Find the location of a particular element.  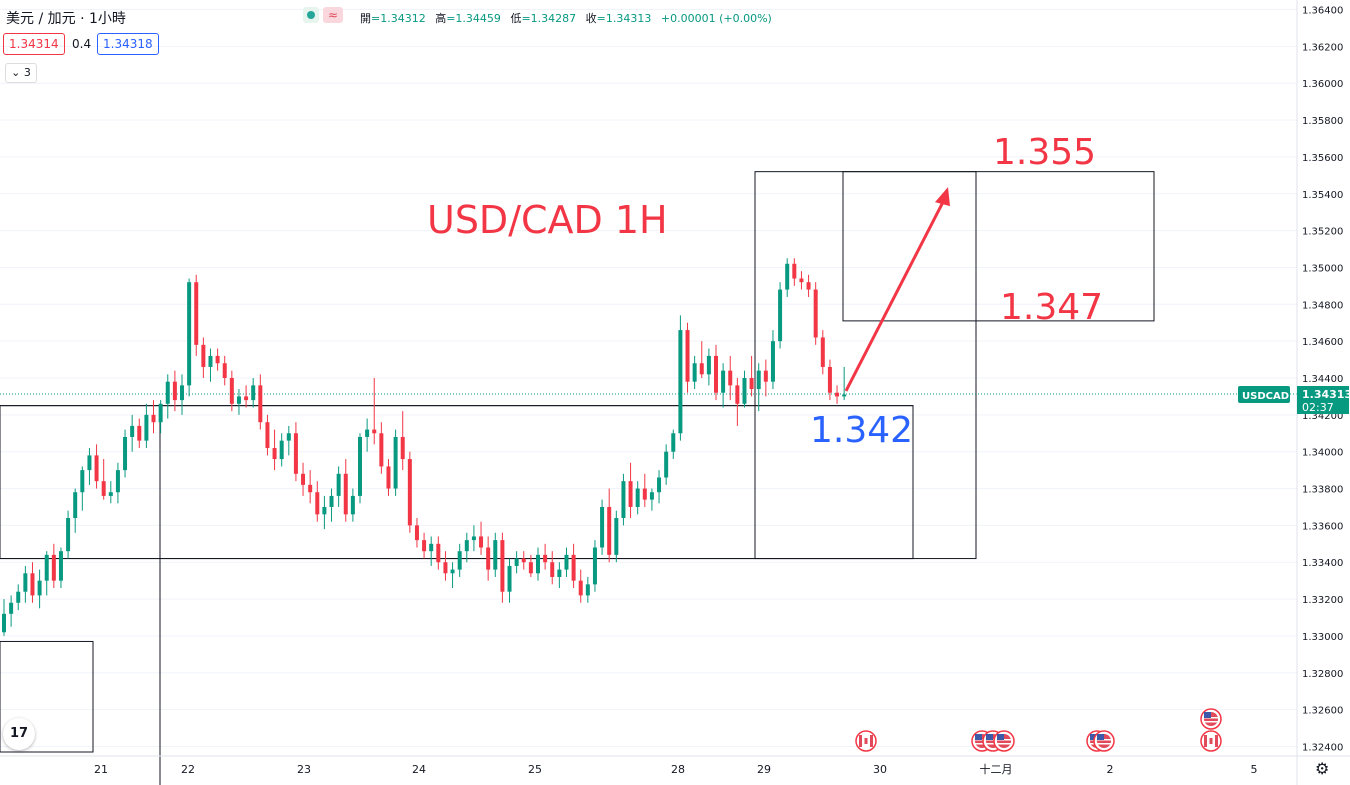

time-axis: 21 22 23 24 25 28 29 30 十二月 2 5 is located at coordinates (675, 765).